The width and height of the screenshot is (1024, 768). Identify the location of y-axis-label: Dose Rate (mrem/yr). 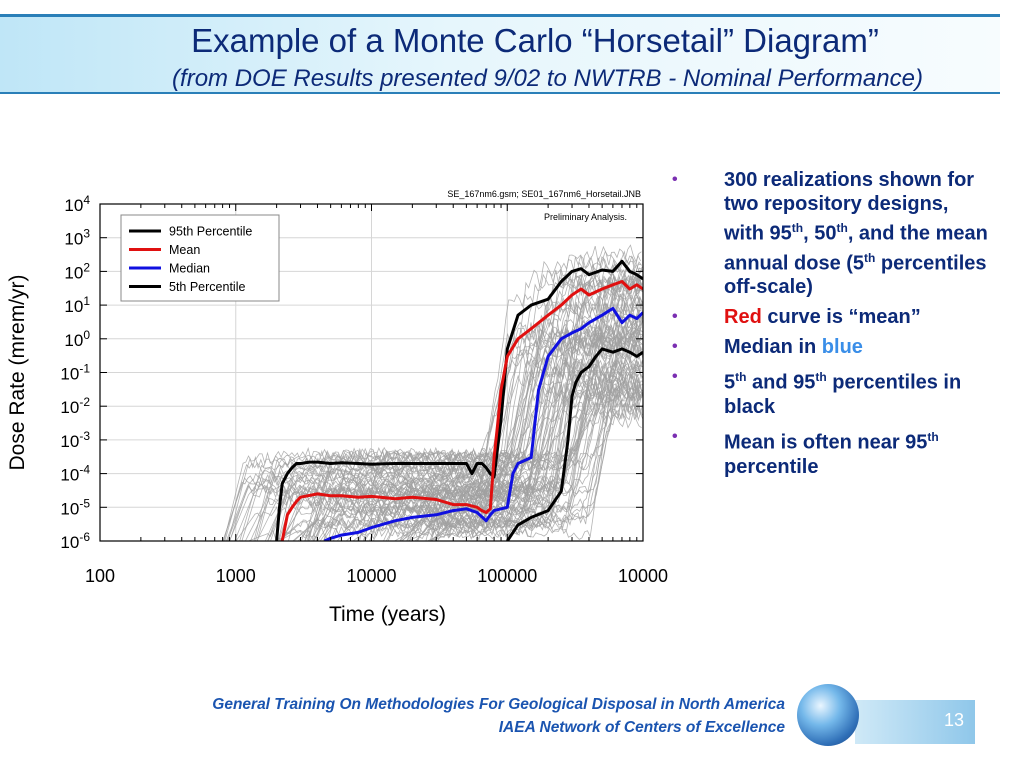
(17, 372).